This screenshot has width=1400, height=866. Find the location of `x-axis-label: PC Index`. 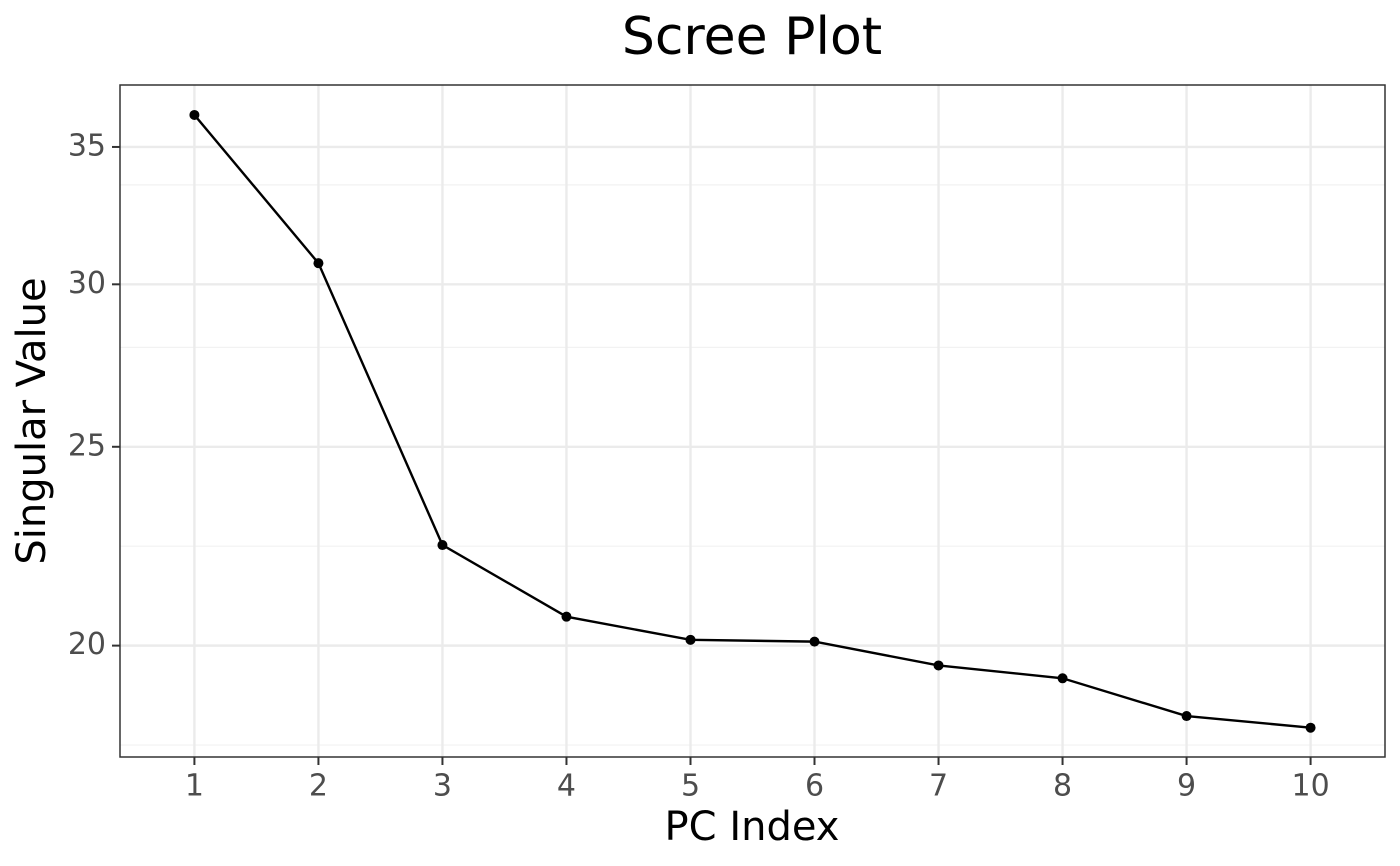

x-axis-label: PC Index is located at coordinates (752, 827).